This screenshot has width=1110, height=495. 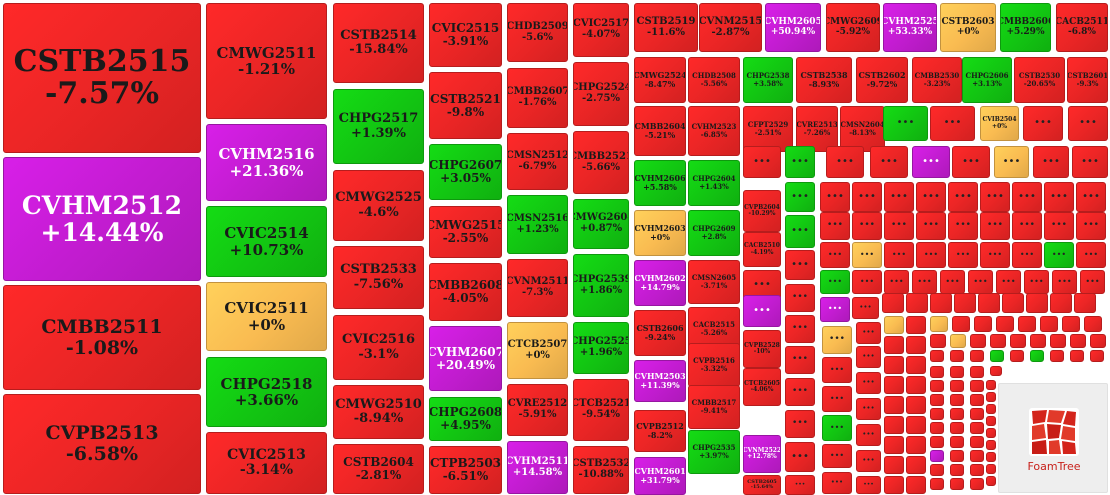 I want to click on treemap-tile: CSTB2602 -9.72%, so click(x=882, y=80).